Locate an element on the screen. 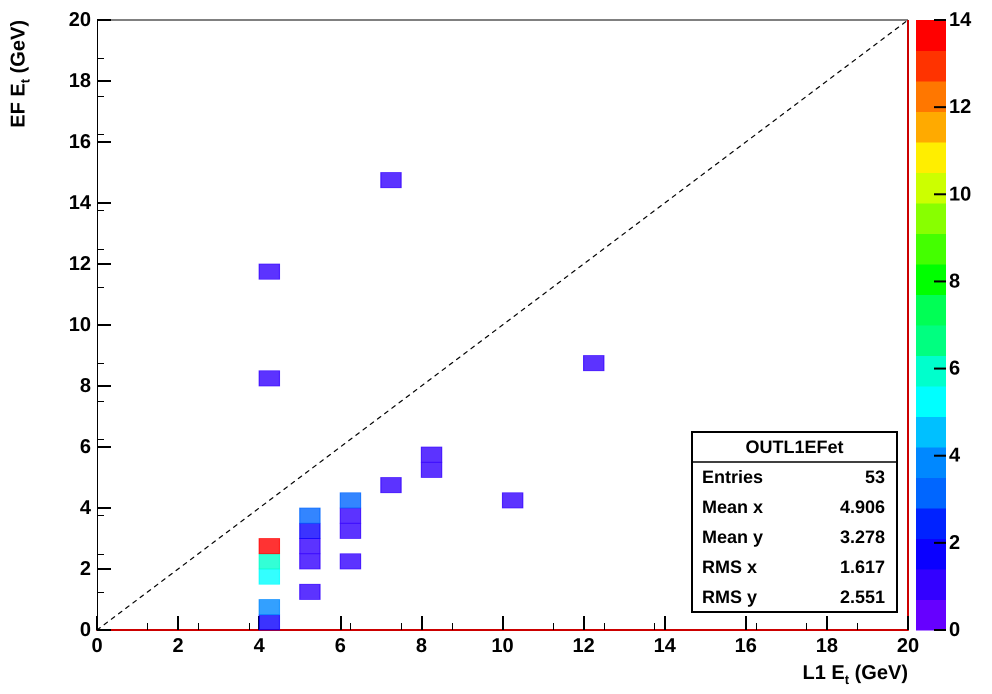 The height and width of the screenshot is (694, 992). color-bar-label: 12 is located at coordinates (960, 107).